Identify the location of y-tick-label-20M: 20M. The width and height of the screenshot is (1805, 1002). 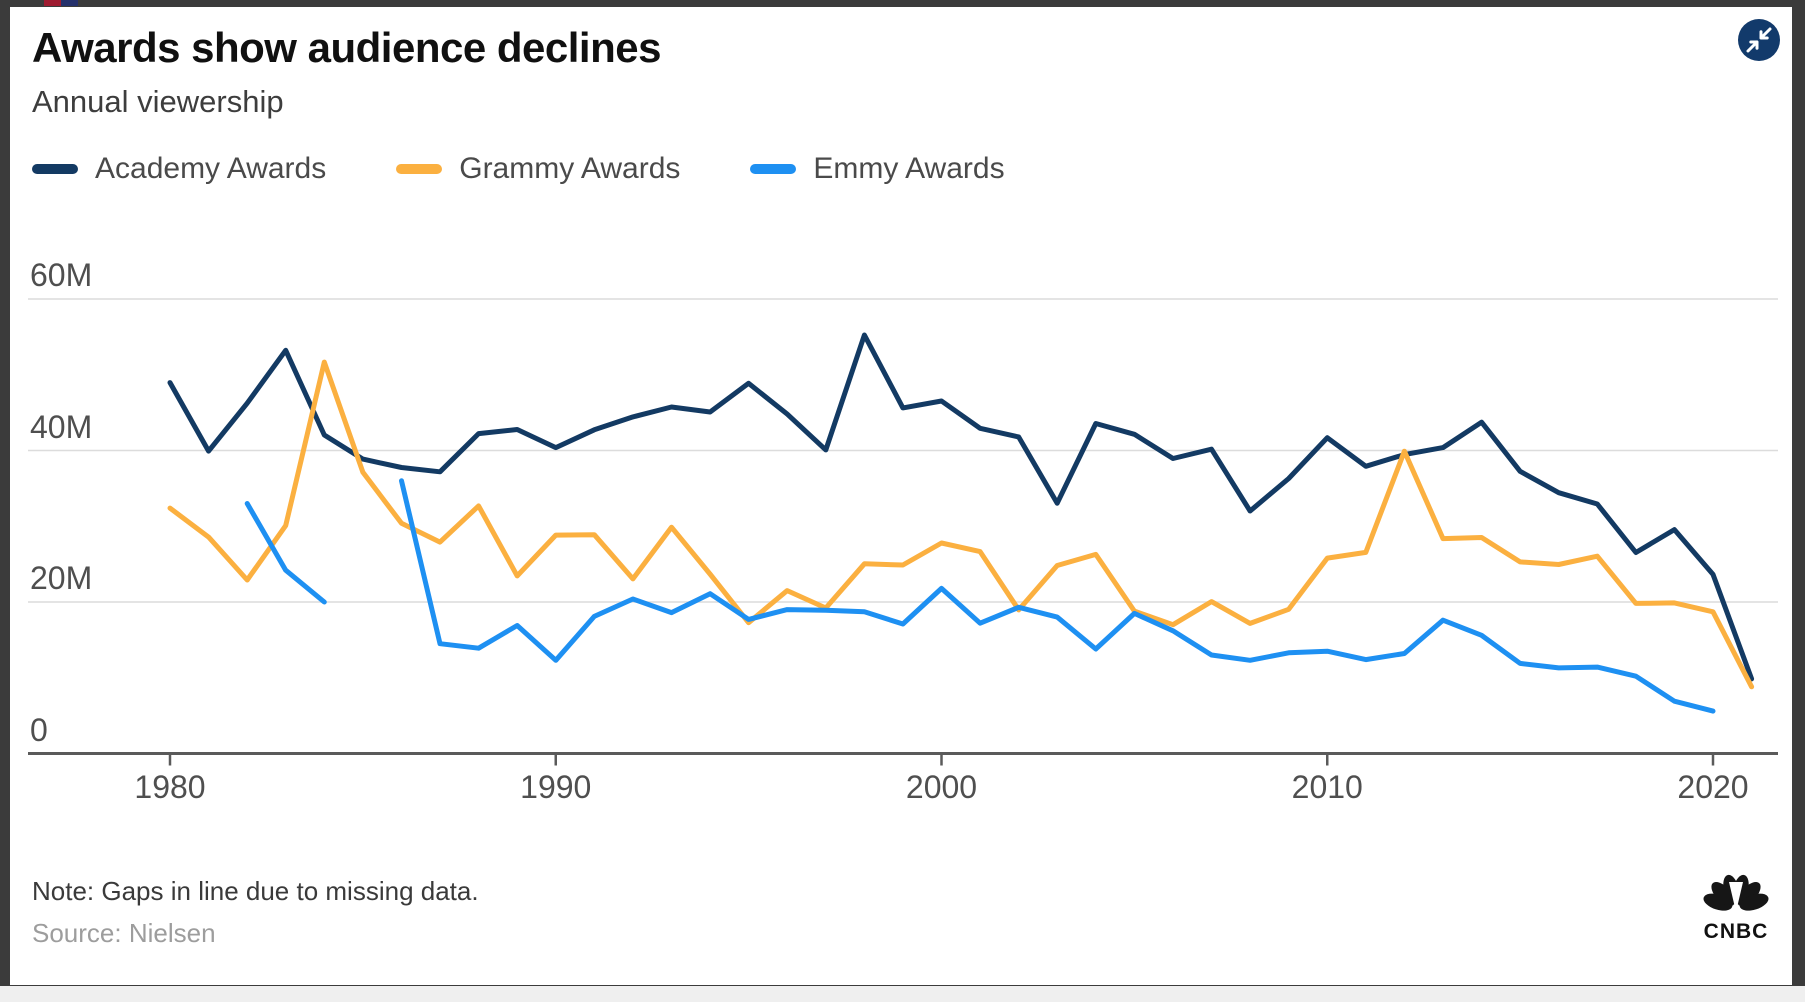
(61, 578).